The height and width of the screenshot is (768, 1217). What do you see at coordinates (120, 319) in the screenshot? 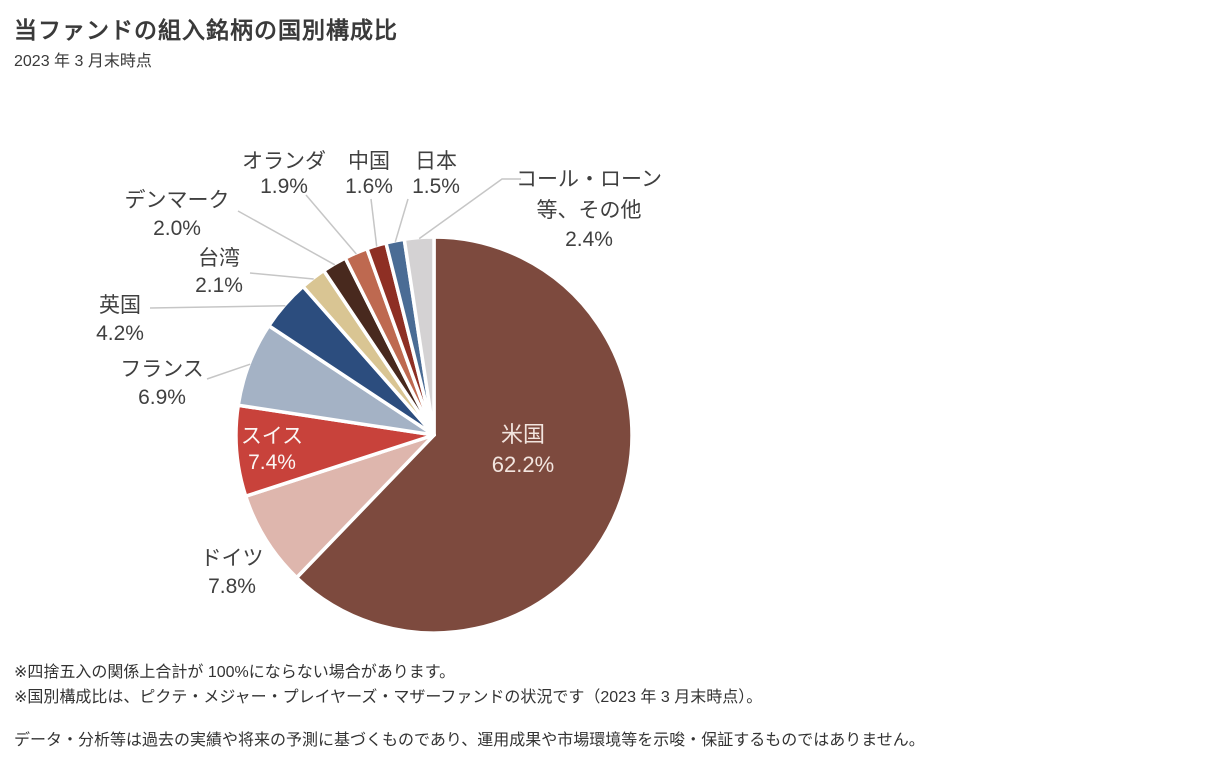
I see `slice-label-uk: 英国 4.2%` at bounding box center [120, 319].